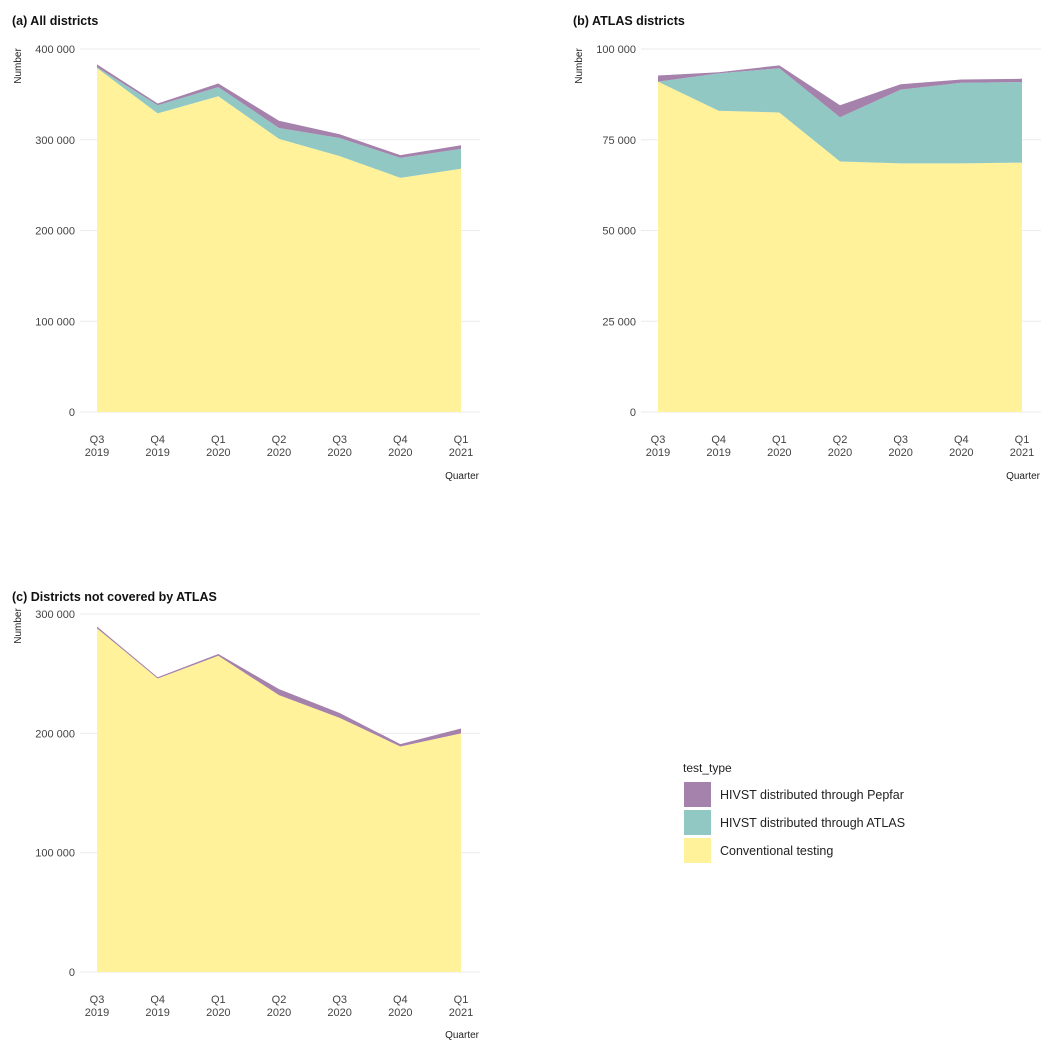 The image size is (1043, 1041). What do you see at coordinates (707, 768) in the screenshot?
I see `legend-title: test_type` at bounding box center [707, 768].